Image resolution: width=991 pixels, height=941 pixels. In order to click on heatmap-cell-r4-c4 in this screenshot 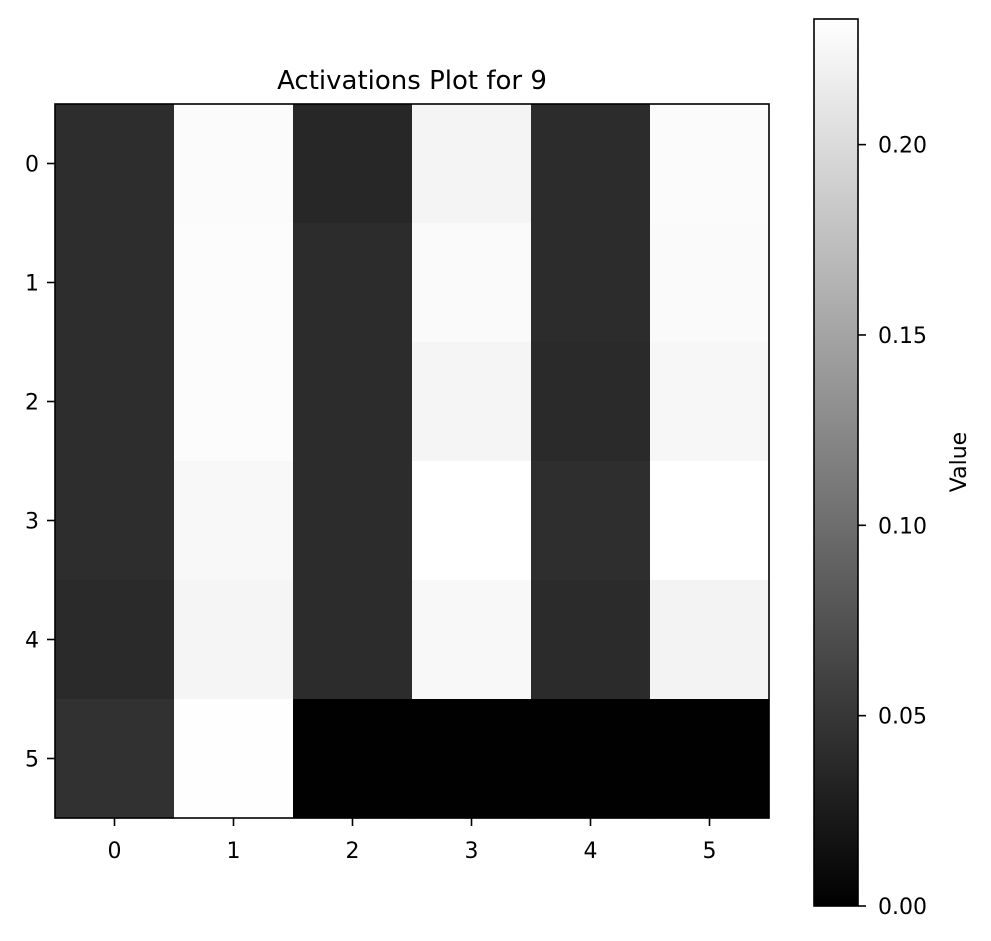, I will do `click(591, 640)`.